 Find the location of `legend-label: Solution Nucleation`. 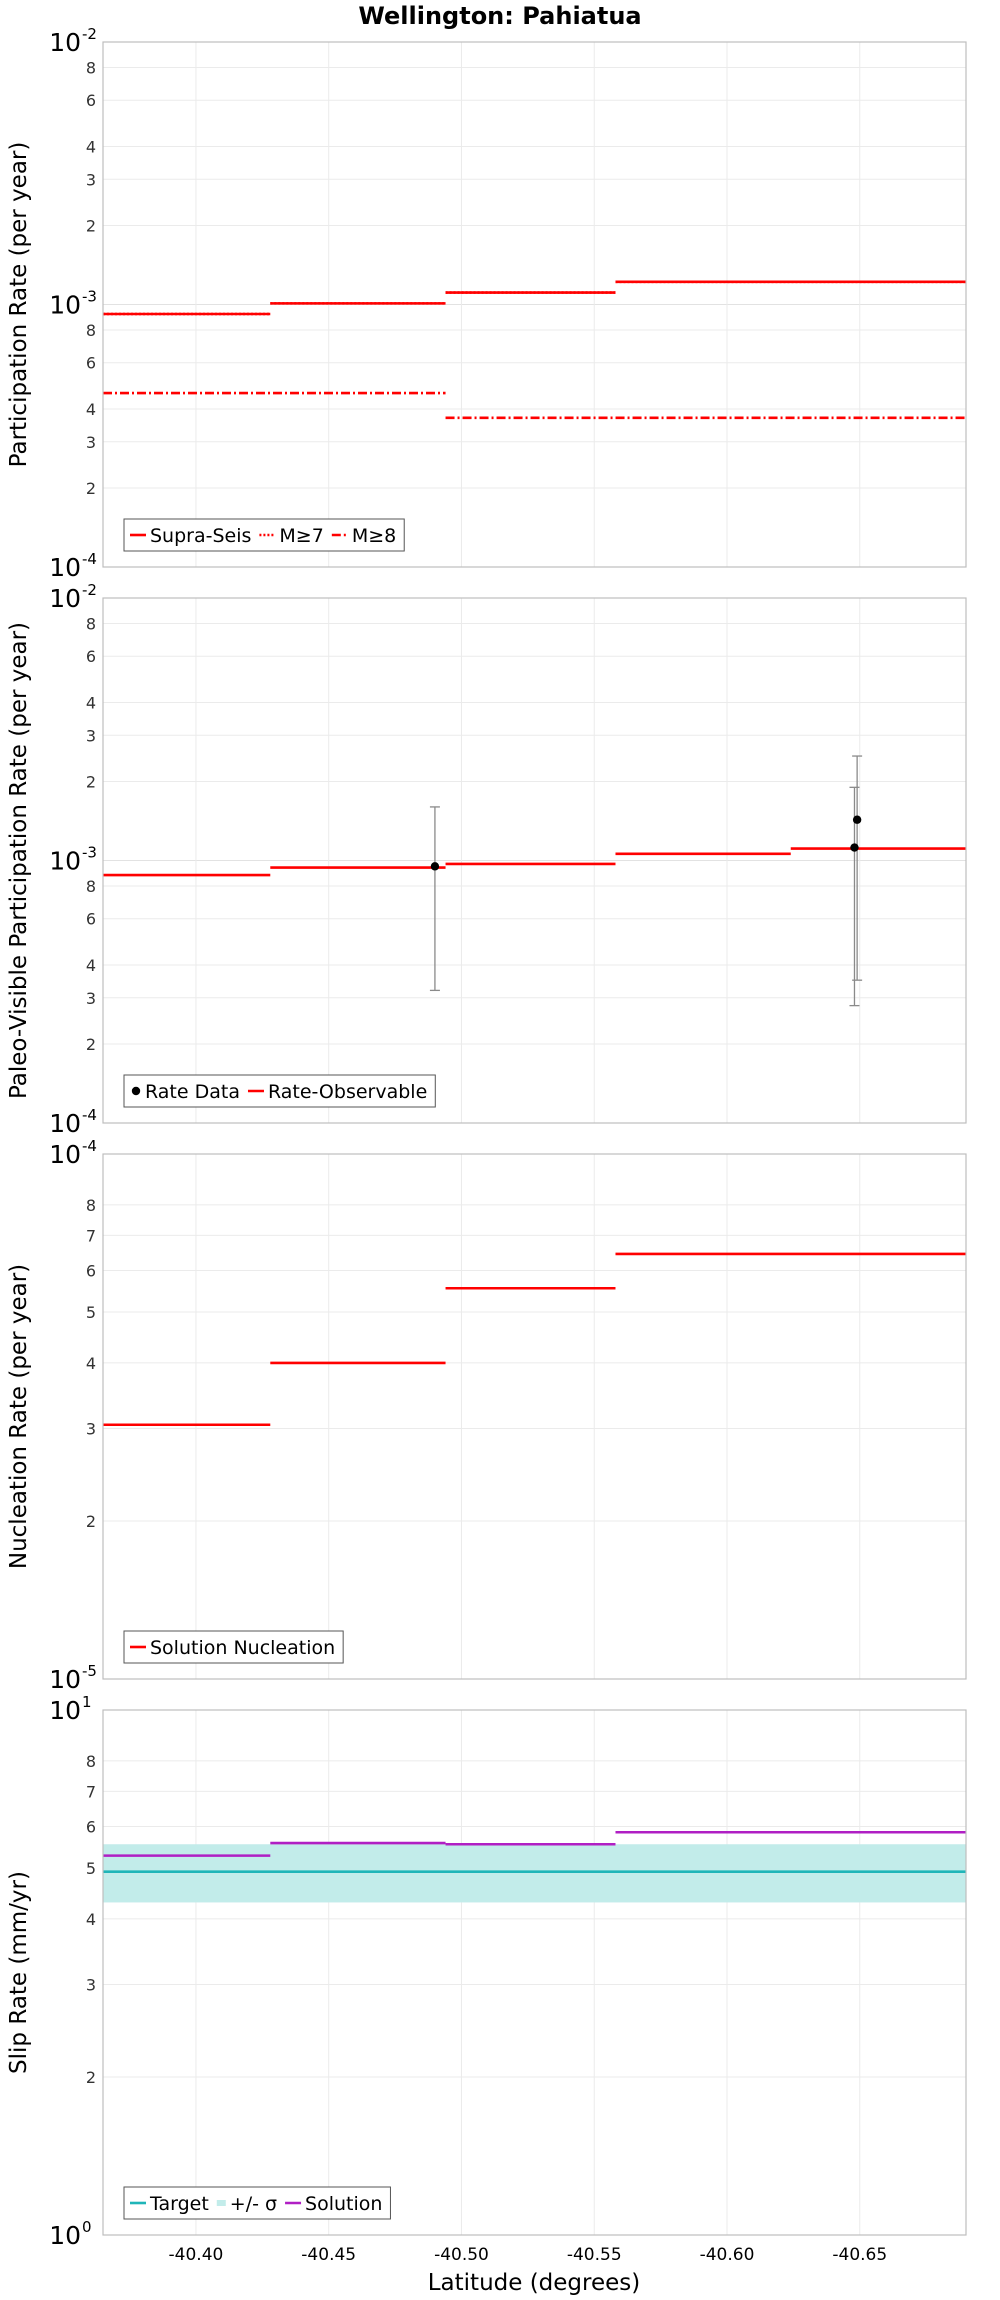

legend-label: Solution Nucleation is located at coordinates (242, 1648).